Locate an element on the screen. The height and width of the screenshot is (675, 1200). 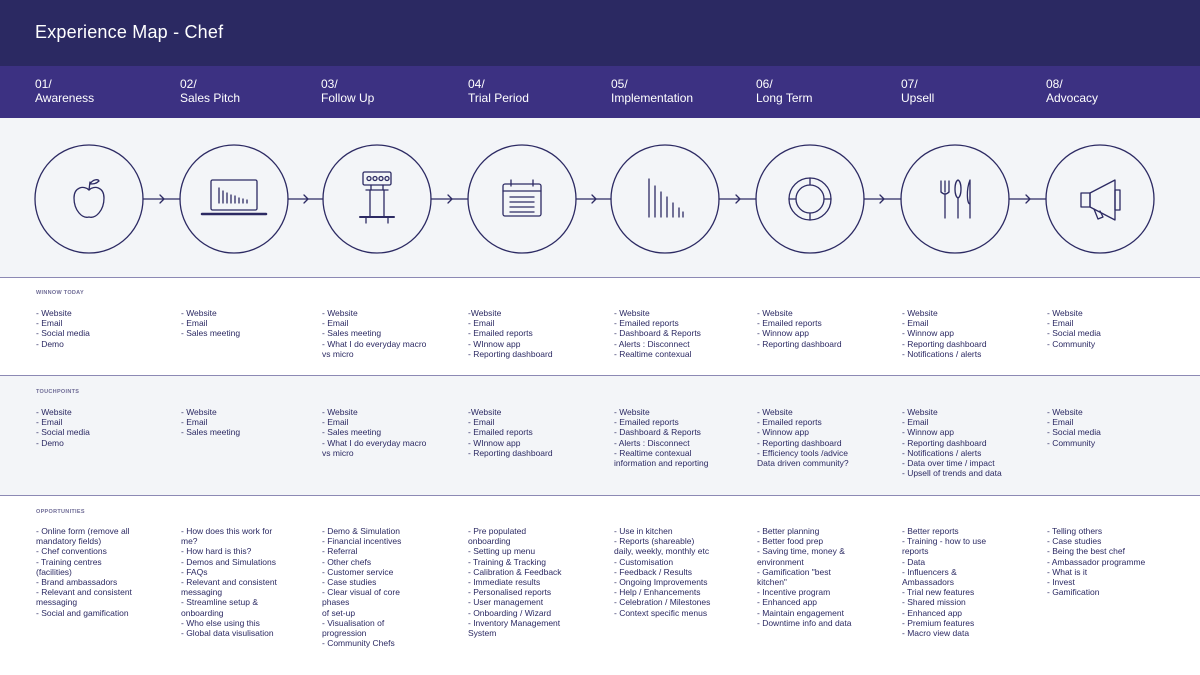
list-item: - FAQs is located at coordinates (194, 571).